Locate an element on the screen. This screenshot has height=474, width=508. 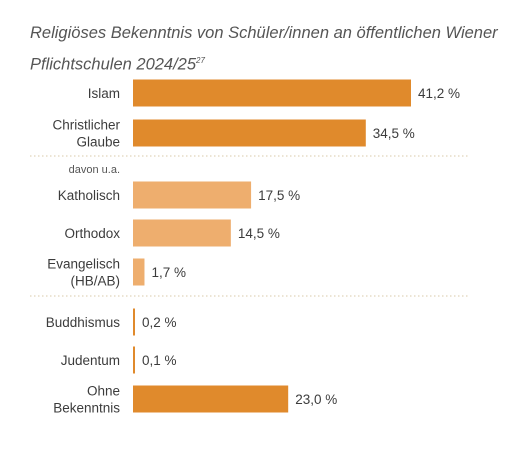
category-label: Ohne Bekenntnis is located at coordinates (86, 400).